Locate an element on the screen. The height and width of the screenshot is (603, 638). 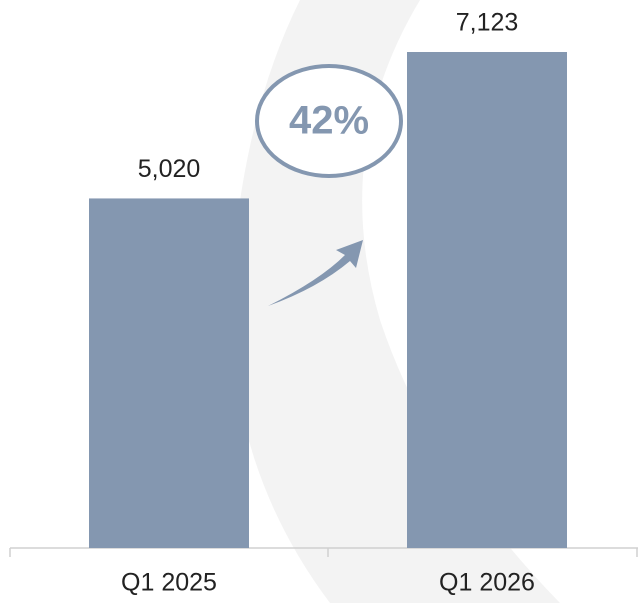
bar is located at coordinates (169, 373).